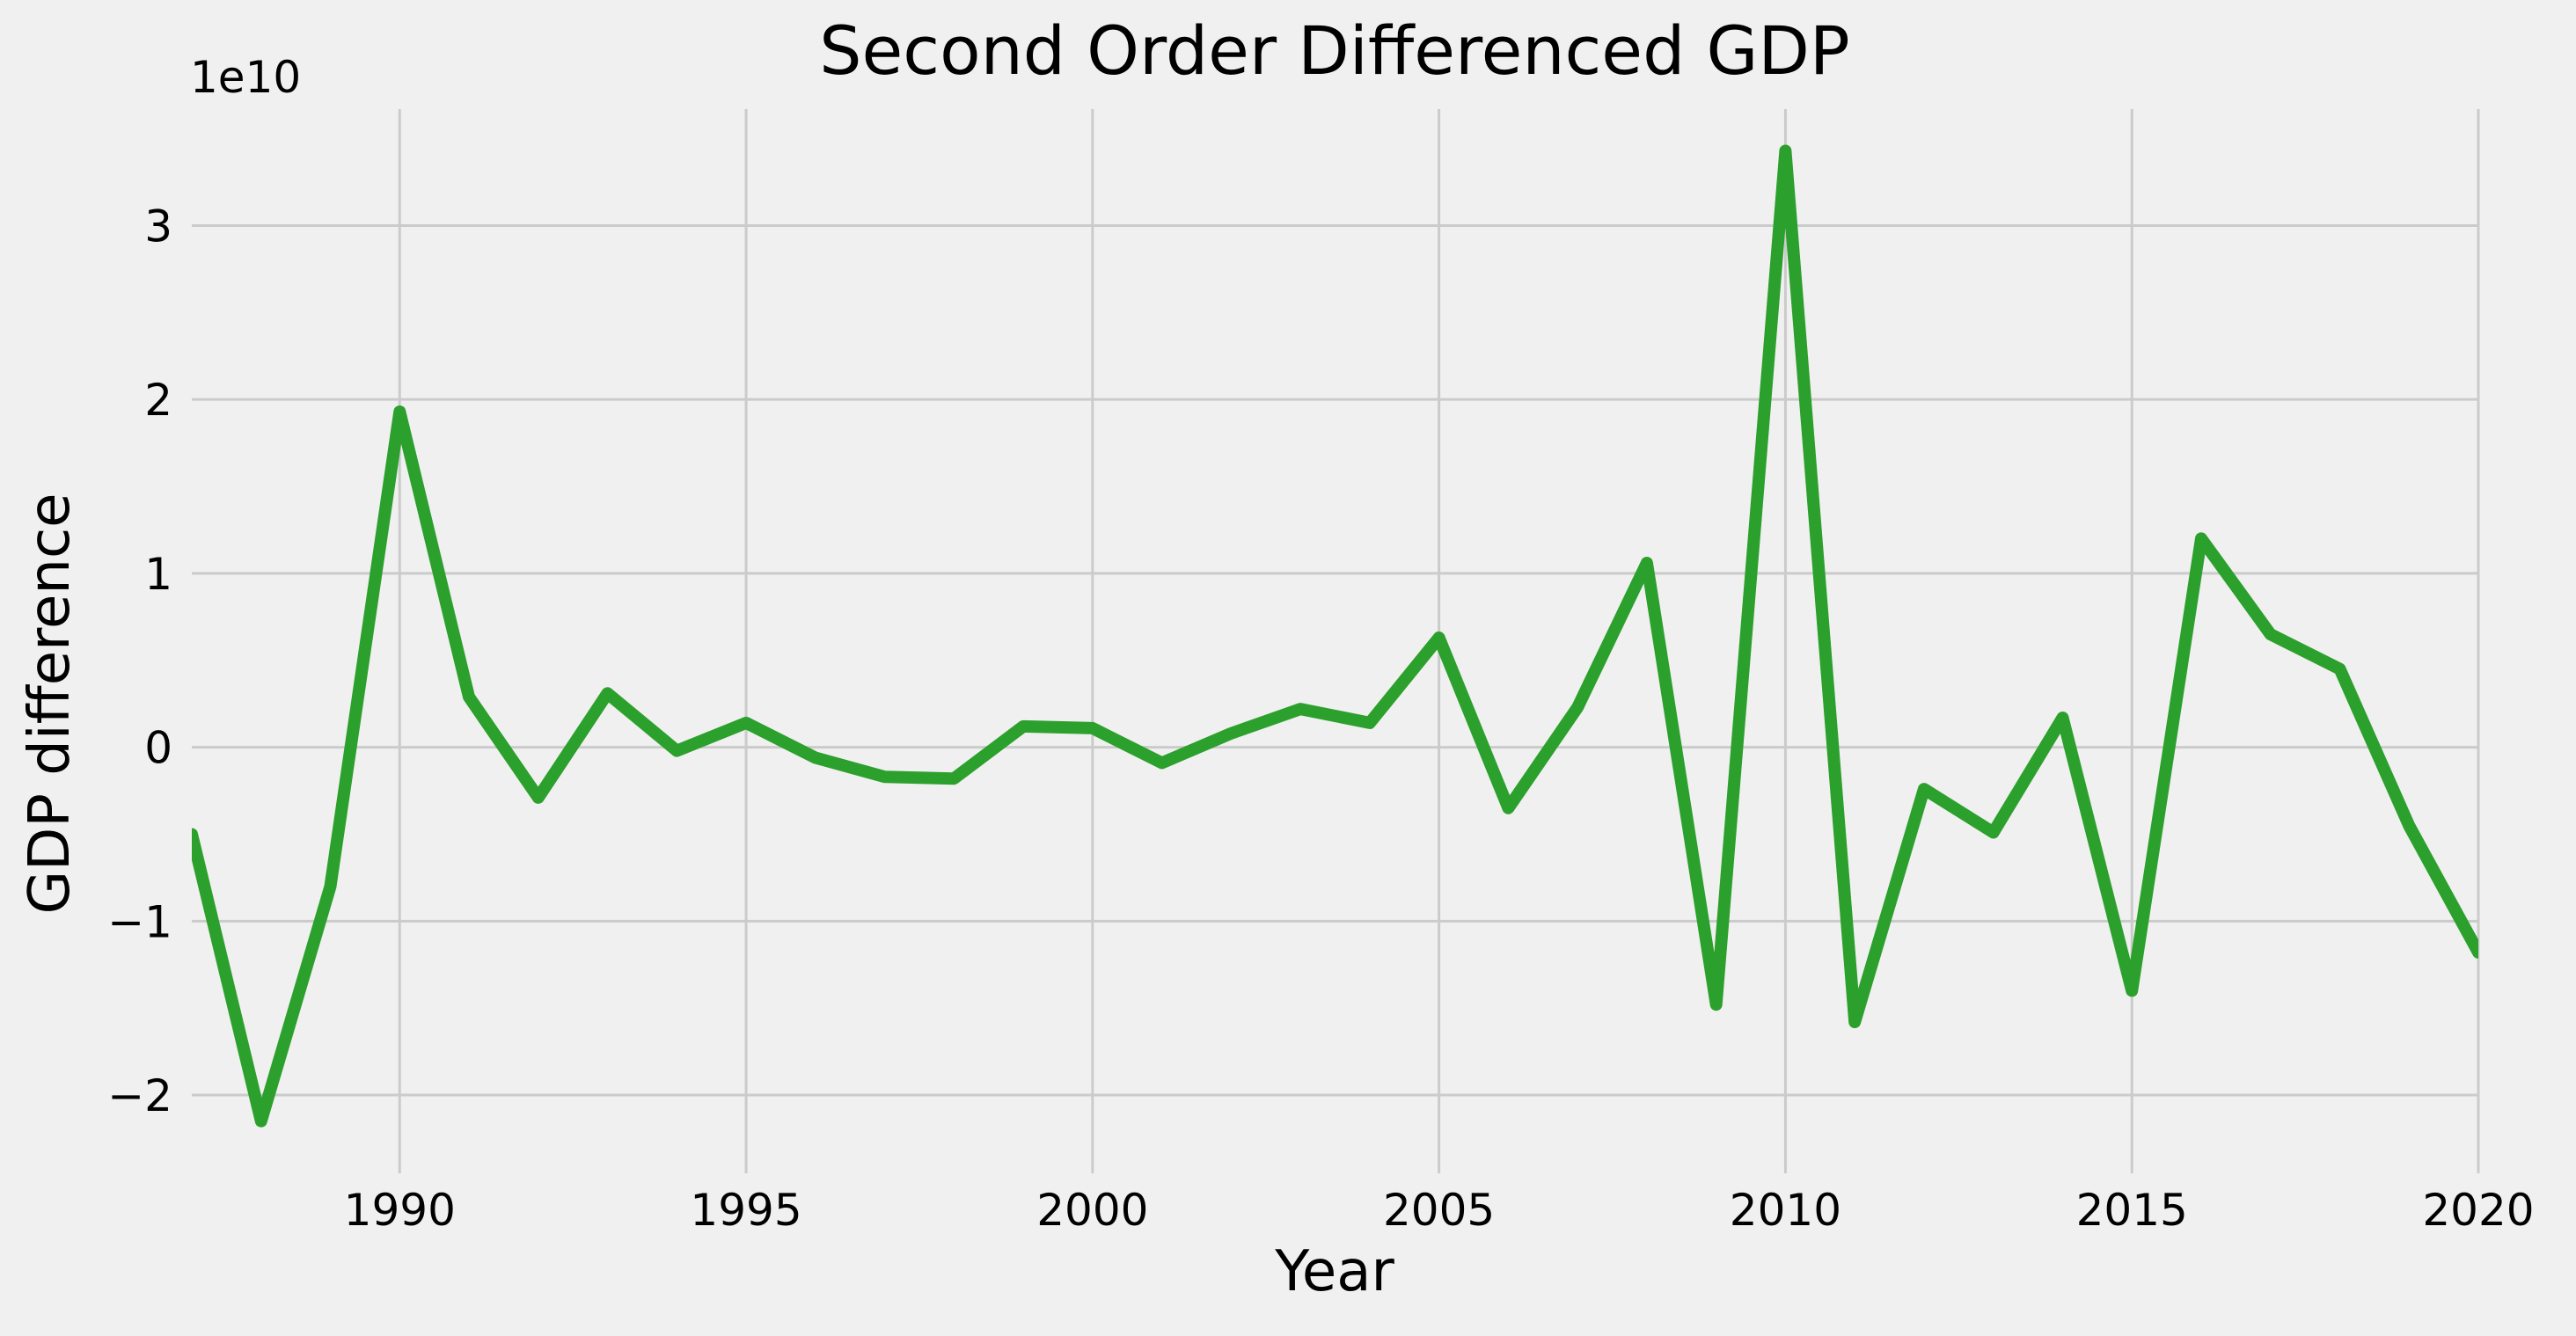  Describe the element at coordinates (2478, 1210) in the screenshot. I see `x-tick-label: 2020` at that location.